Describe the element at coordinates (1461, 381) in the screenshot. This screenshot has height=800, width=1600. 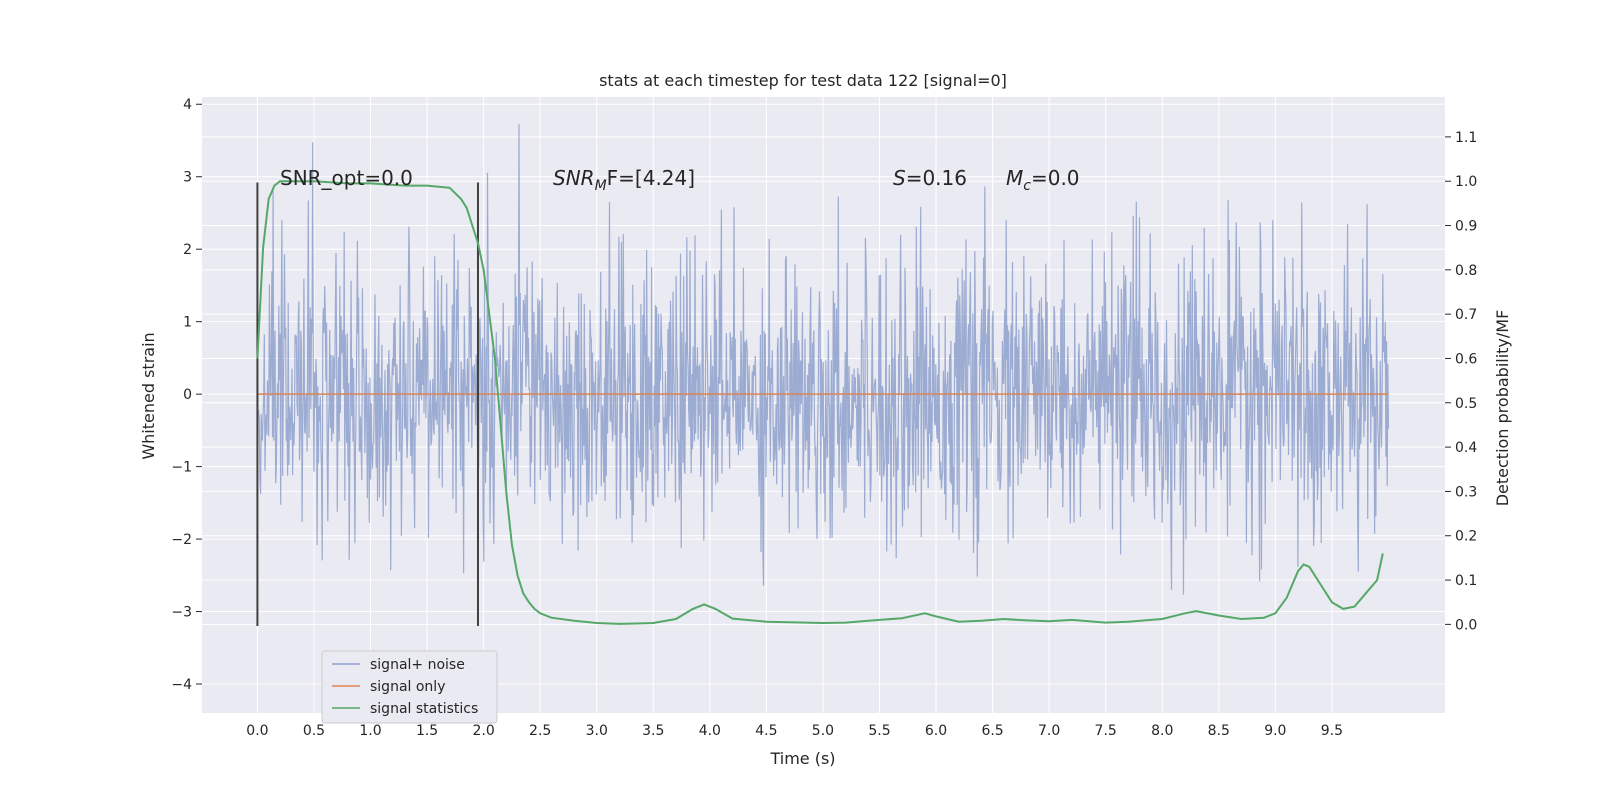
I see `y2-axis-ticks: 1.1 1.0 0.9 0.8 0.7 0.6 0.5 0.4 0.3 0.2 0.1 0.0` at that location.